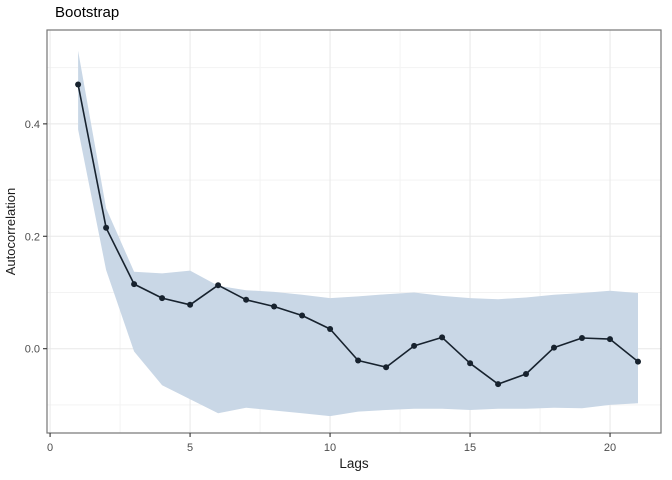 Image resolution: width=672 pixels, height=480 pixels. Describe the element at coordinates (610, 448) in the screenshot. I see `x-tick-label: 20` at that location.